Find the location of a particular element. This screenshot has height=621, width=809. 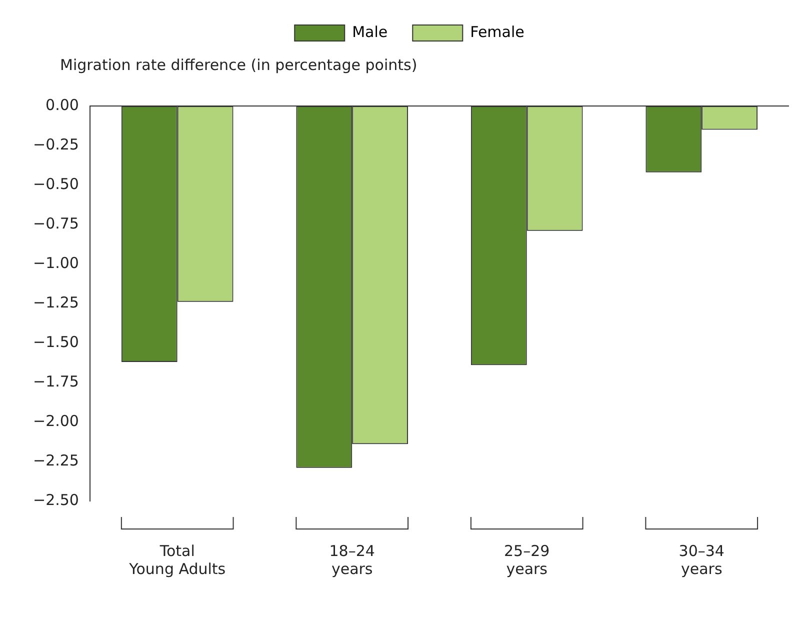

y-tick-label: −1.25 is located at coordinates (56, 302).